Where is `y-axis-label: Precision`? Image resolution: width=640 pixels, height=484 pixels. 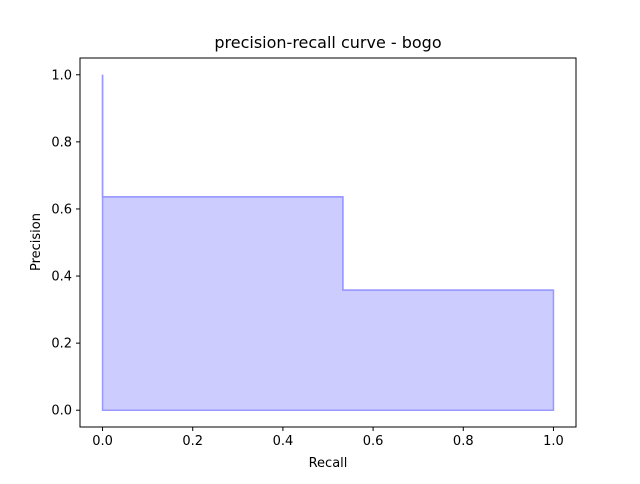
y-axis-label: Precision is located at coordinates (36, 242).